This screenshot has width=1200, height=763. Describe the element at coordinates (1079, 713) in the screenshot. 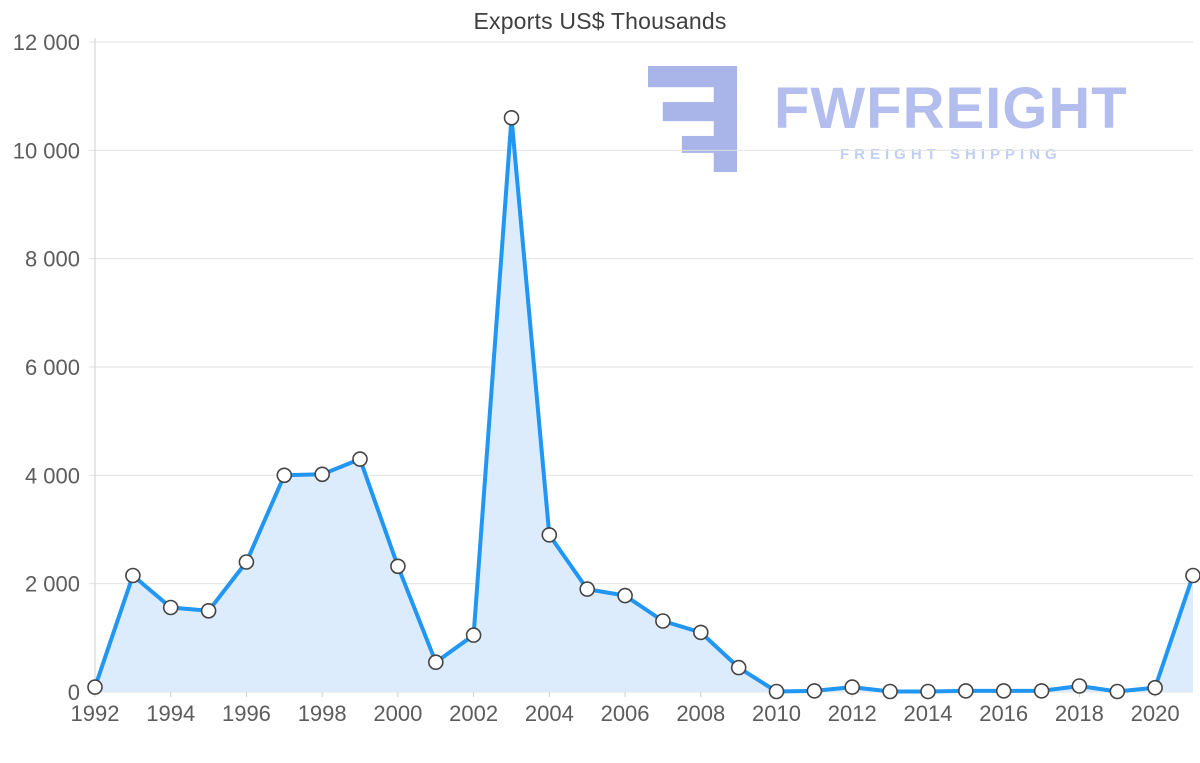

I see `x-tick-label: 2018` at that location.